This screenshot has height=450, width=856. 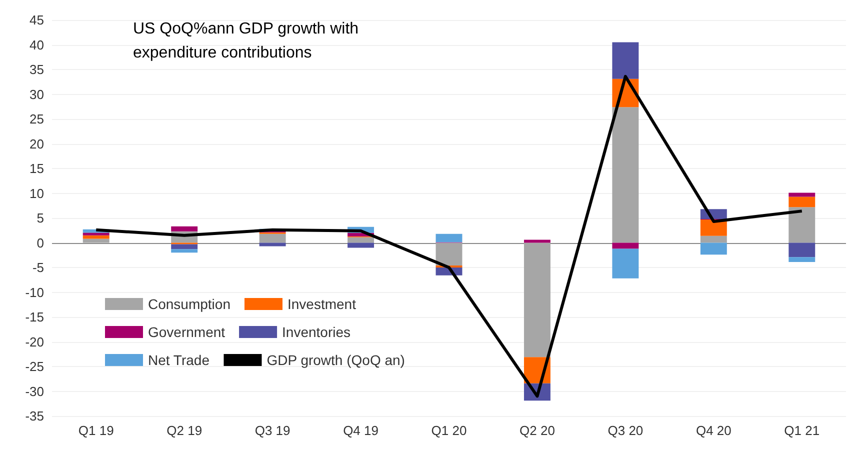 I want to click on legend-label: Investment, so click(x=321, y=304).